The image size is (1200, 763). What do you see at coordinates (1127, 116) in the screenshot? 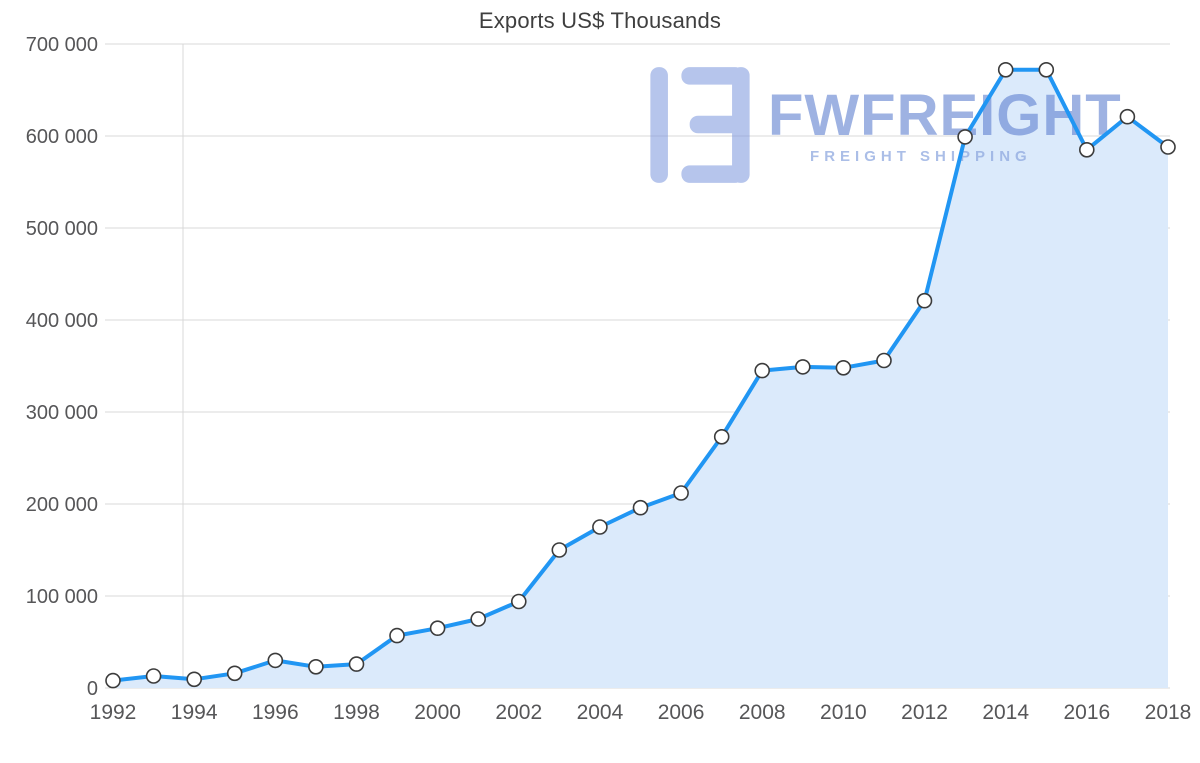
I see `data-point-2017` at bounding box center [1127, 116].